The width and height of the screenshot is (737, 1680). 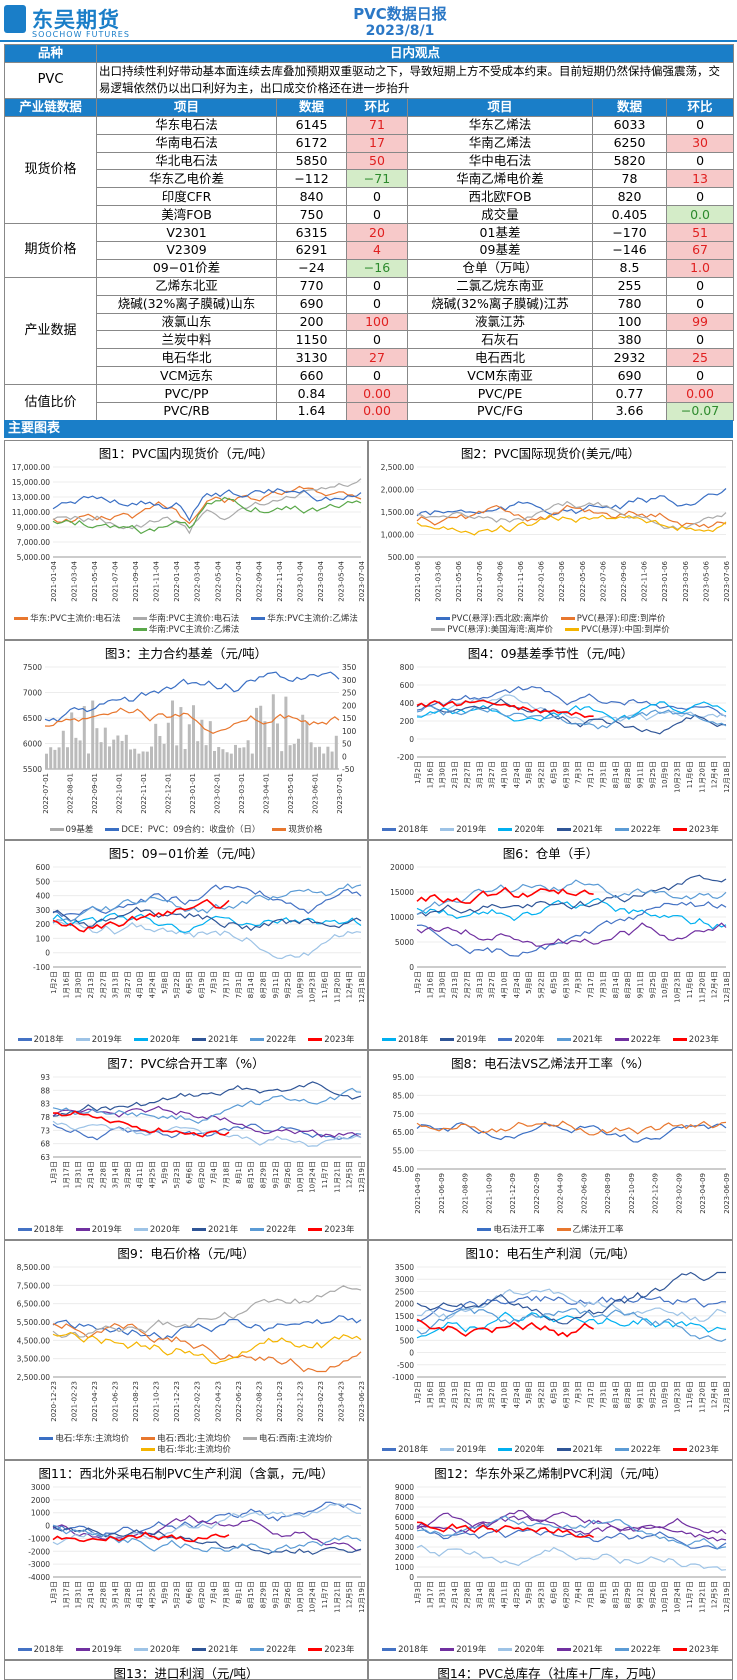 I want to click on y2-tick-label: 50, so click(x=347, y=744).